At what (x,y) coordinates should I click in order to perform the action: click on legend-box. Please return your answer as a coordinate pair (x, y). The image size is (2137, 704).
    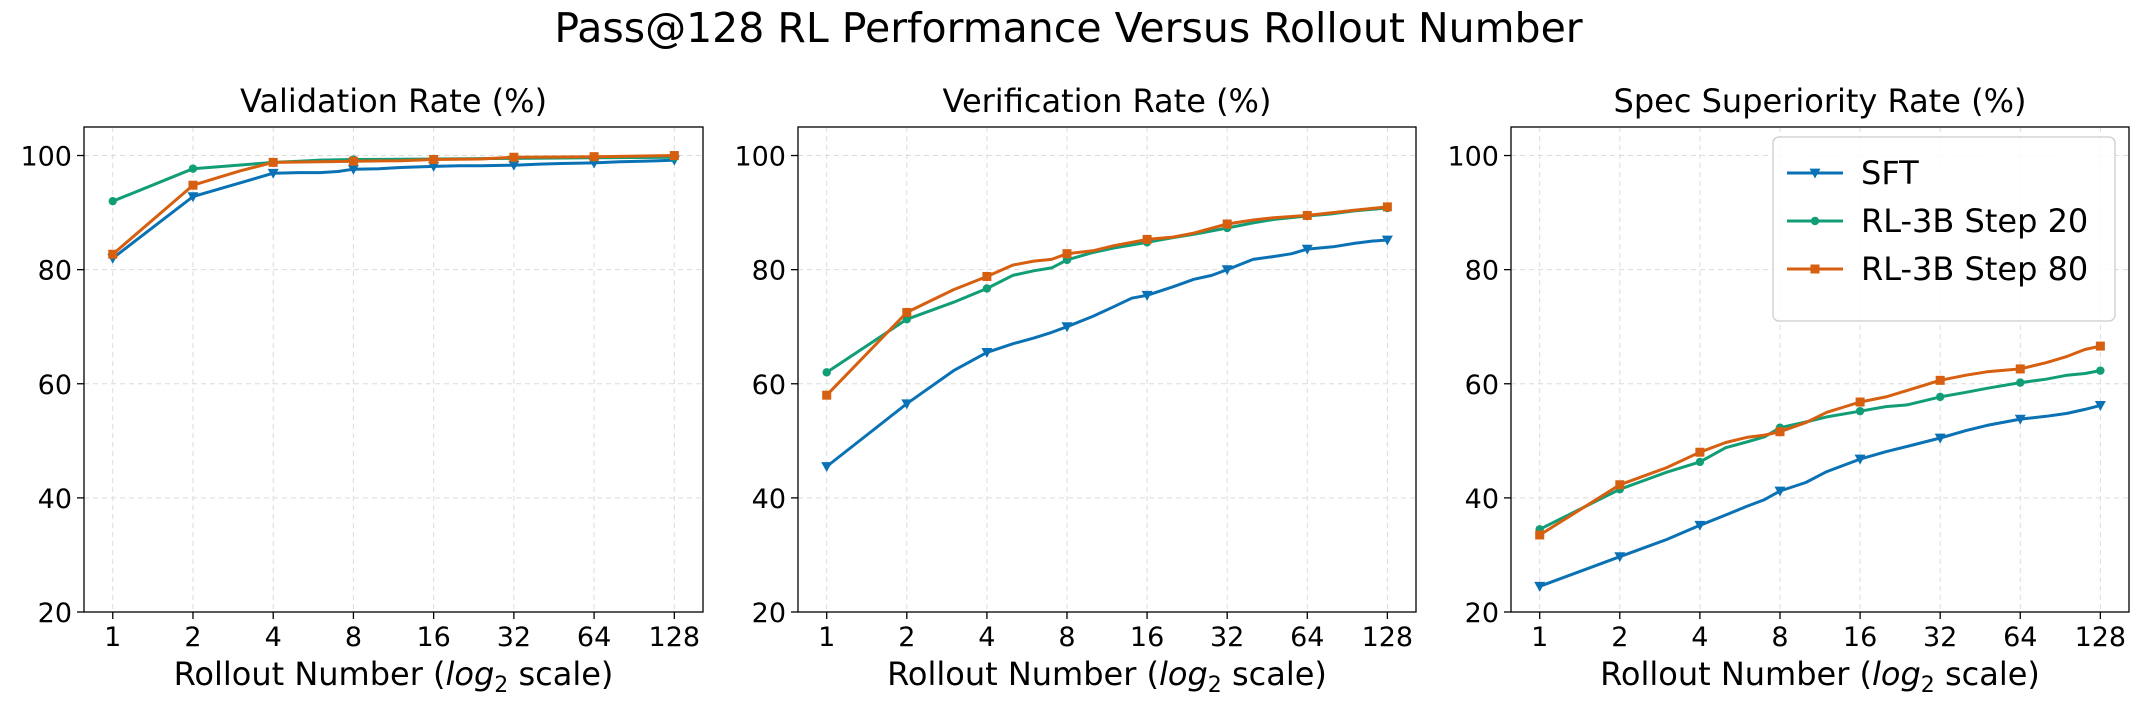
    Looking at the image, I should click on (1944, 229).